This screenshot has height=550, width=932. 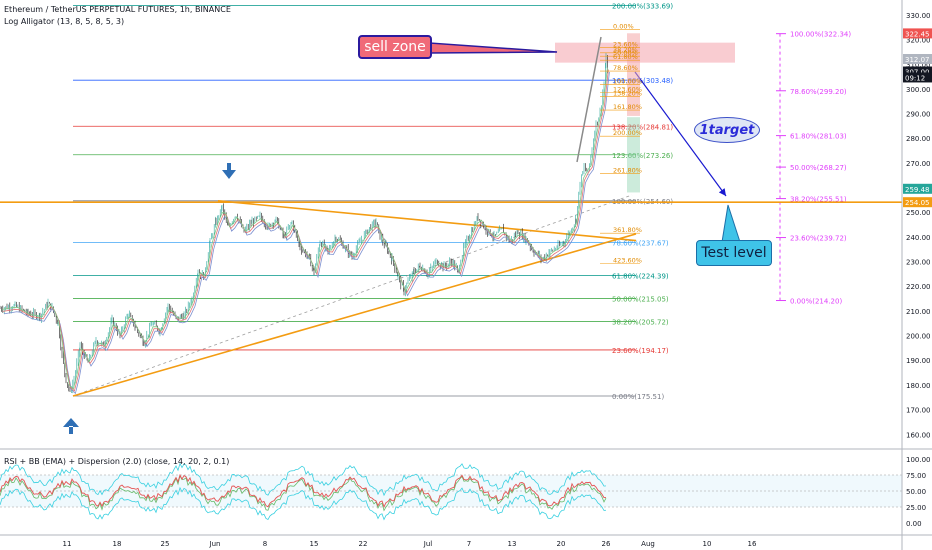 I want to click on price-tick-label: 280.00, so click(x=918, y=139).